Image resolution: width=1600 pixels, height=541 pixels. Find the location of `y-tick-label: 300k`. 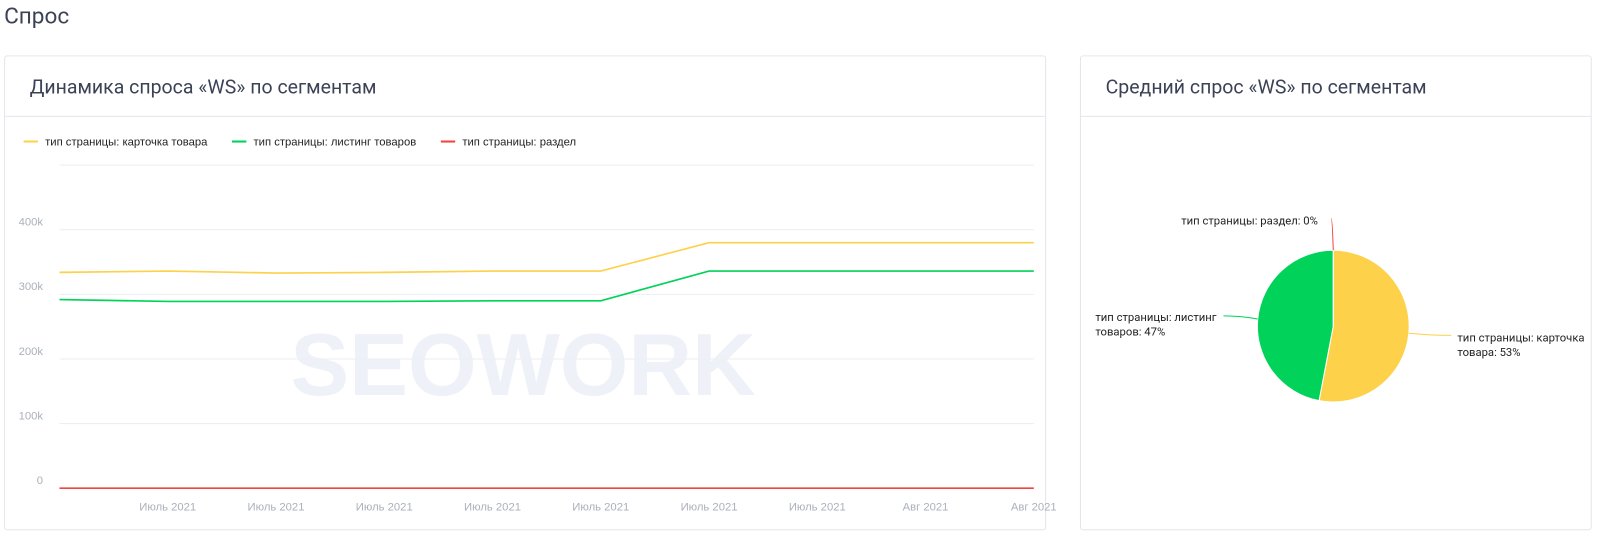

y-tick-label: 300k is located at coordinates (31, 287).